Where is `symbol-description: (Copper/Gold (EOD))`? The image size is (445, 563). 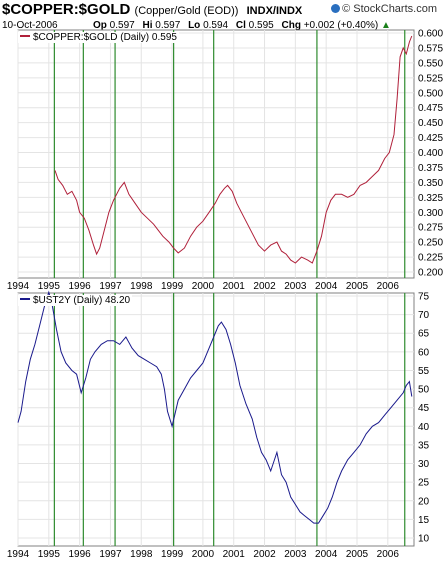 symbol-description: (Copper/Gold (EOD)) is located at coordinates (186, 11).